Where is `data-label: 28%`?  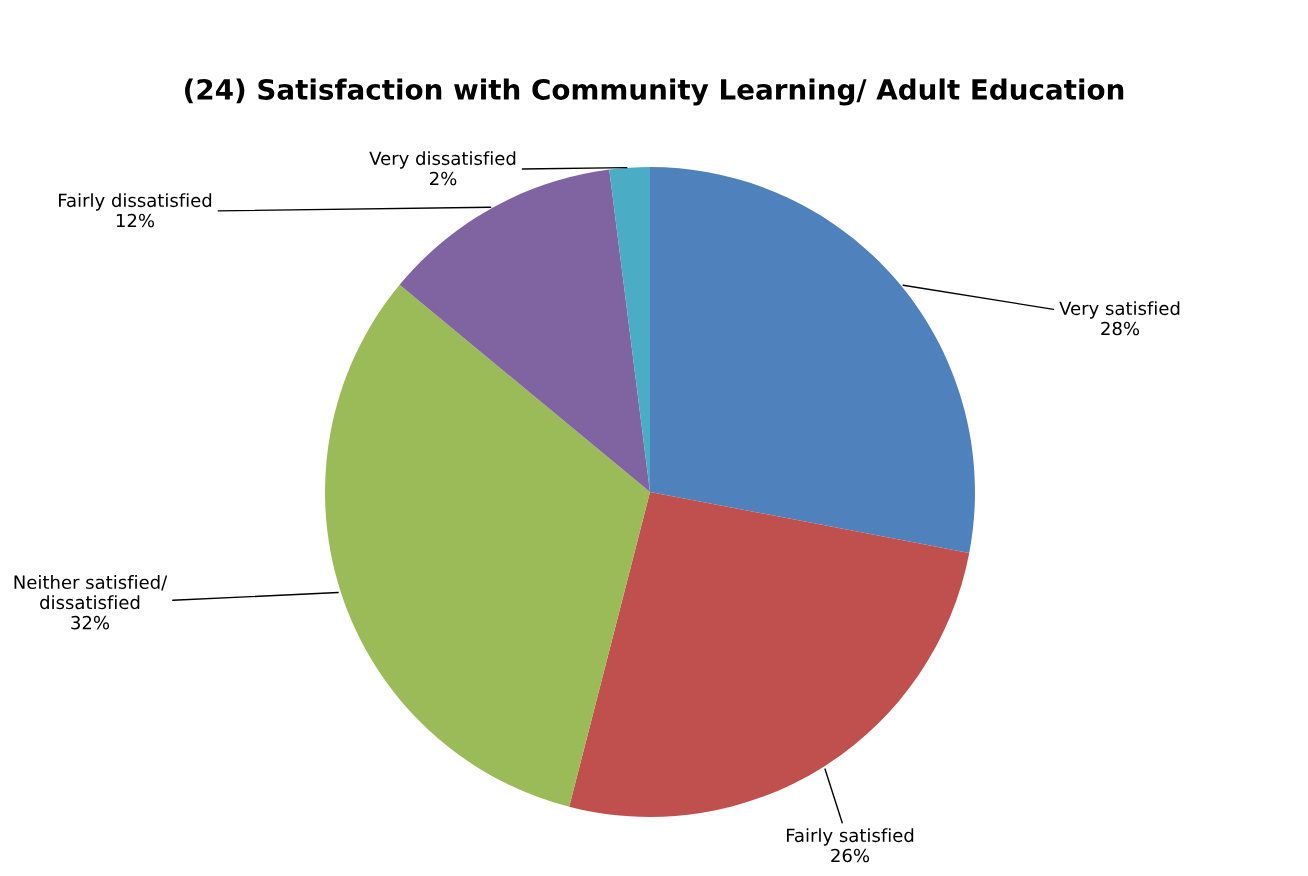 data-label: 28% is located at coordinates (1120, 328).